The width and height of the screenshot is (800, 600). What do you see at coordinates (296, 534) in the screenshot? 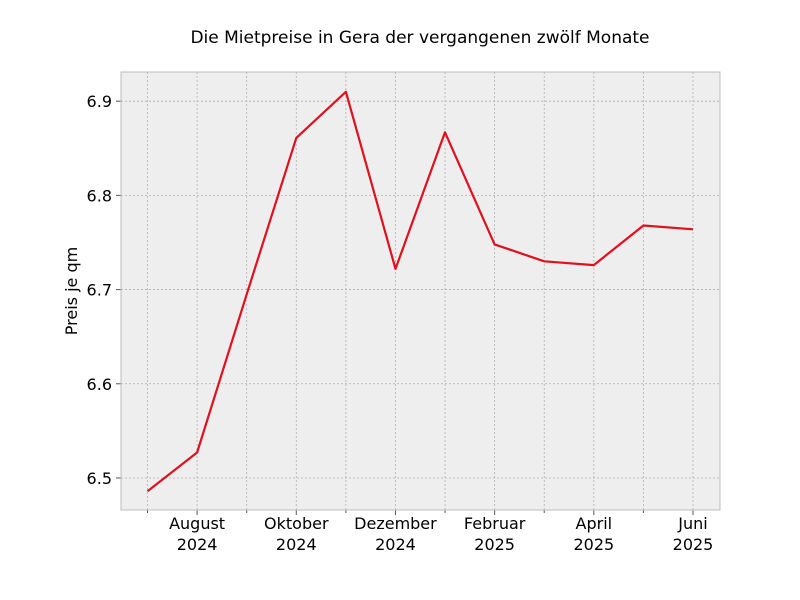
I see `x-tick-label: Oktober 2024` at bounding box center [296, 534].